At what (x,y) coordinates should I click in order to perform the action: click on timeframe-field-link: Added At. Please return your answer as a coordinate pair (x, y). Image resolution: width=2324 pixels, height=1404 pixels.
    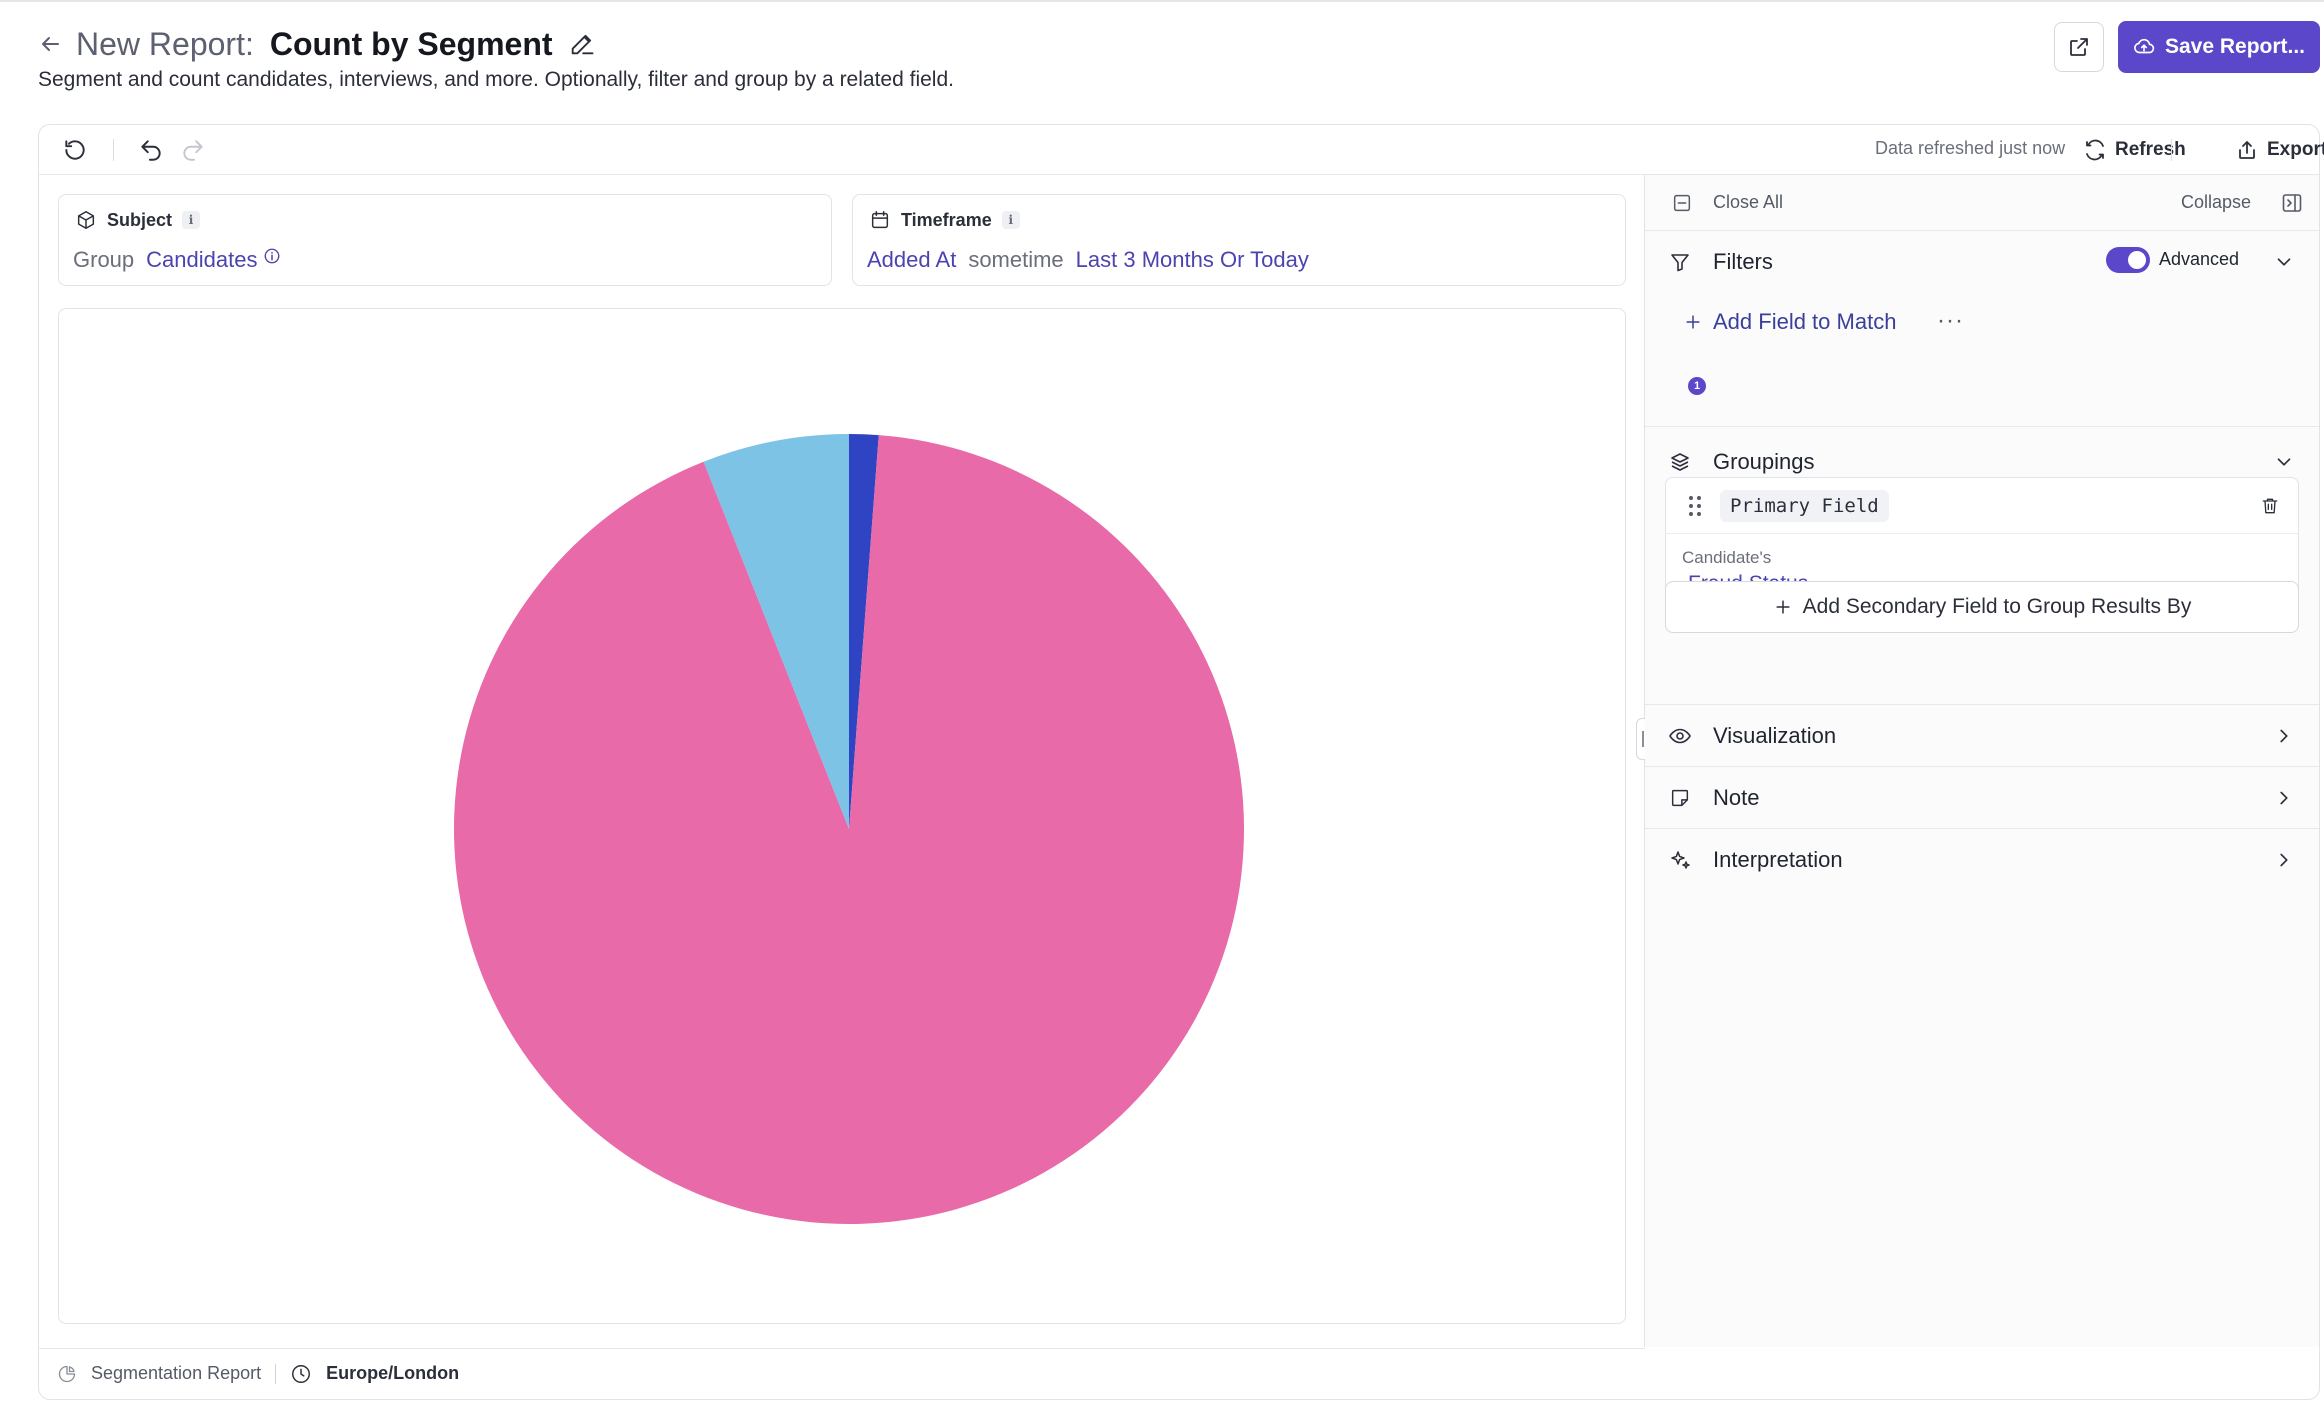
    Looking at the image, I should click on (912, 259).